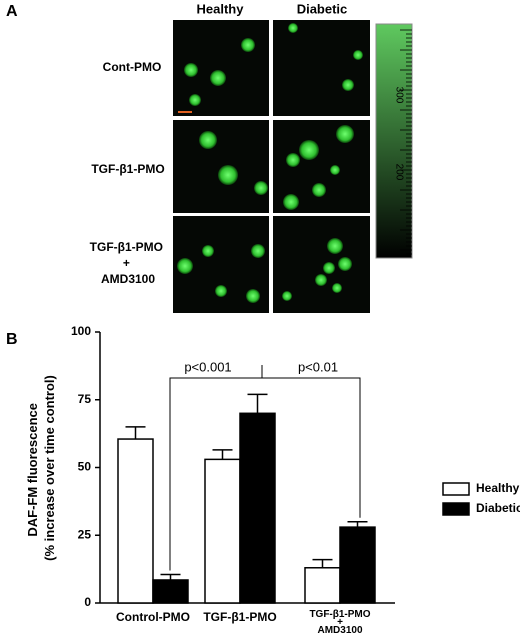 Image resolution: width=520 pixels, height=634 pixels. Describe the element at coordinates (398, 172) in the screenshot. I see `scale-label: 200` at that location.